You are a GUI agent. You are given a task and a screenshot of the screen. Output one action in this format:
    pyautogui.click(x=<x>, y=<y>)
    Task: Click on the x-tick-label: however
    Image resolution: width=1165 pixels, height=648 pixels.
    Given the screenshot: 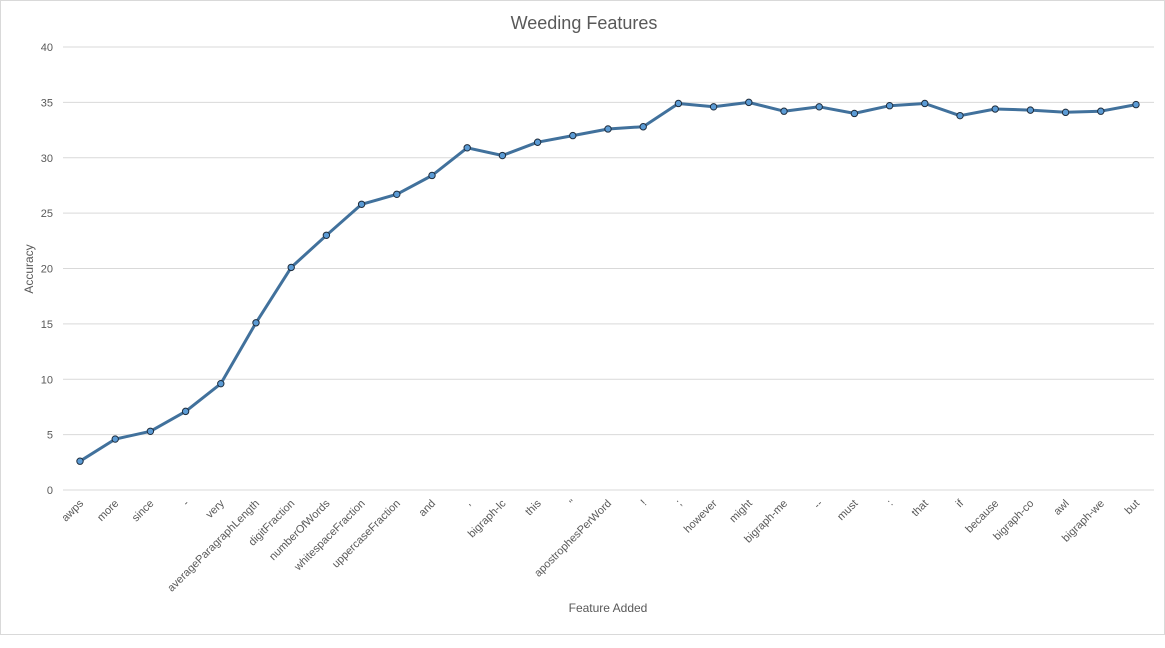 What is the action you would take?
    pyautogui.click(x=701, y=516)
    